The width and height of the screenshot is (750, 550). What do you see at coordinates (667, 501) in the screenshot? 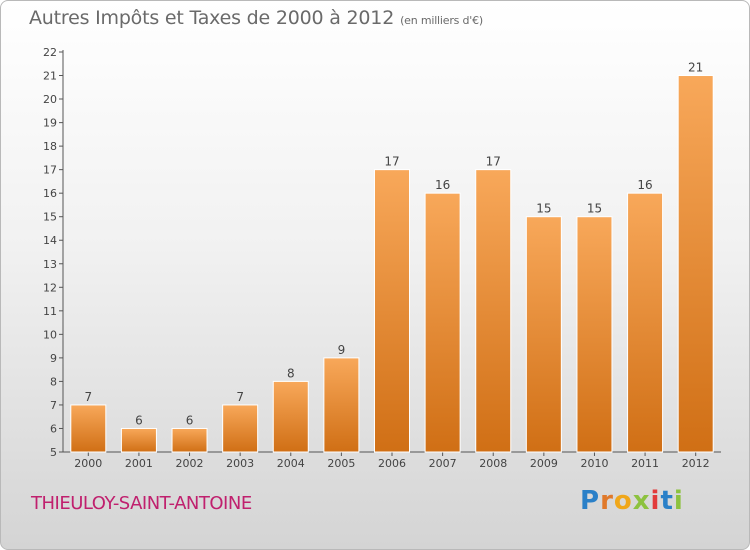
I see `brand-letter: t` at bounding box center [667, 501].